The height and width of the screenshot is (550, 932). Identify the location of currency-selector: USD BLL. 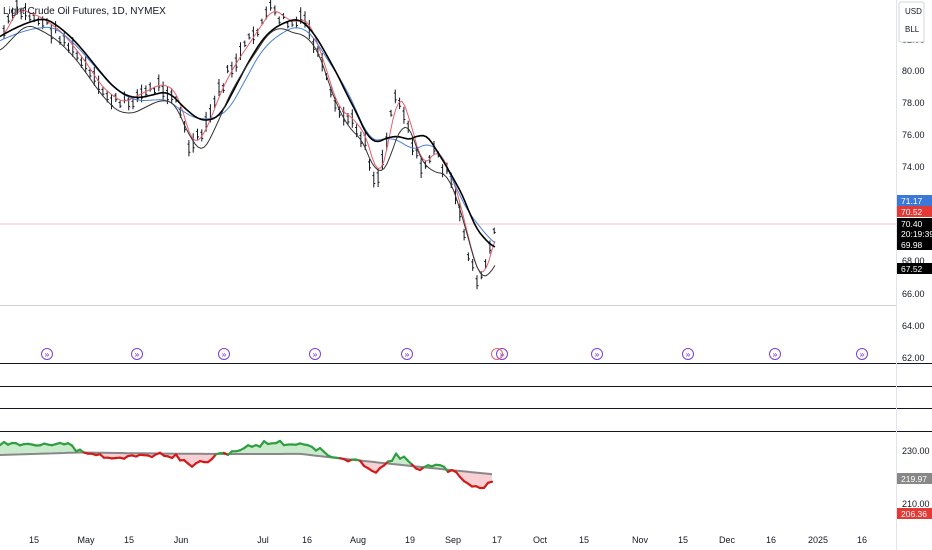
(911, 22).